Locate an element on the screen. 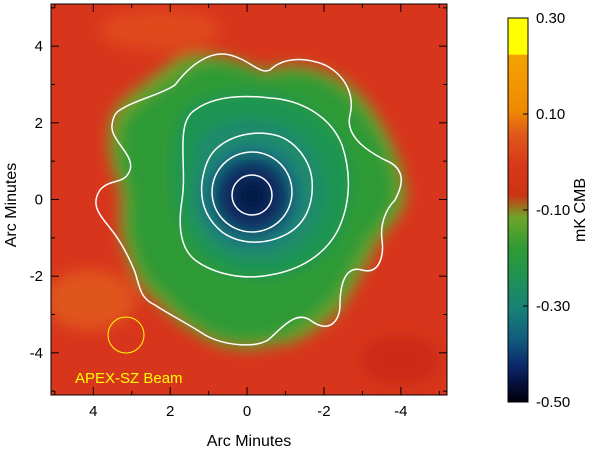 This screenshot has width=593, height=451. contour-inner is located at coordinates (252, 195).